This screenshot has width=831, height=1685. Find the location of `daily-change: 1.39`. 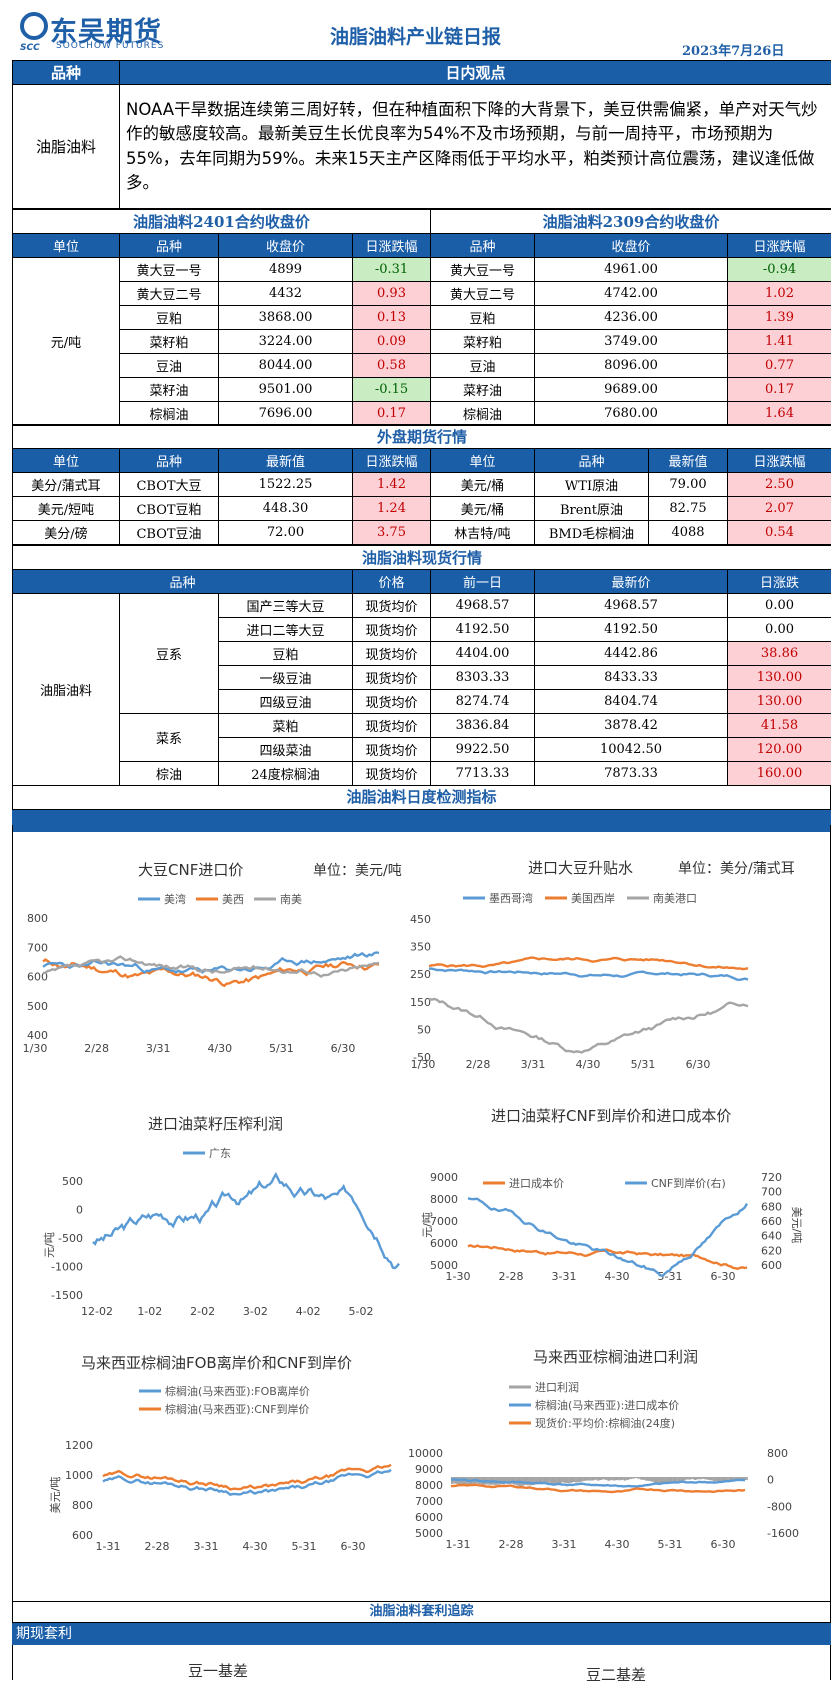

daily-change: 1.39 is located at coordinates (779, 318).